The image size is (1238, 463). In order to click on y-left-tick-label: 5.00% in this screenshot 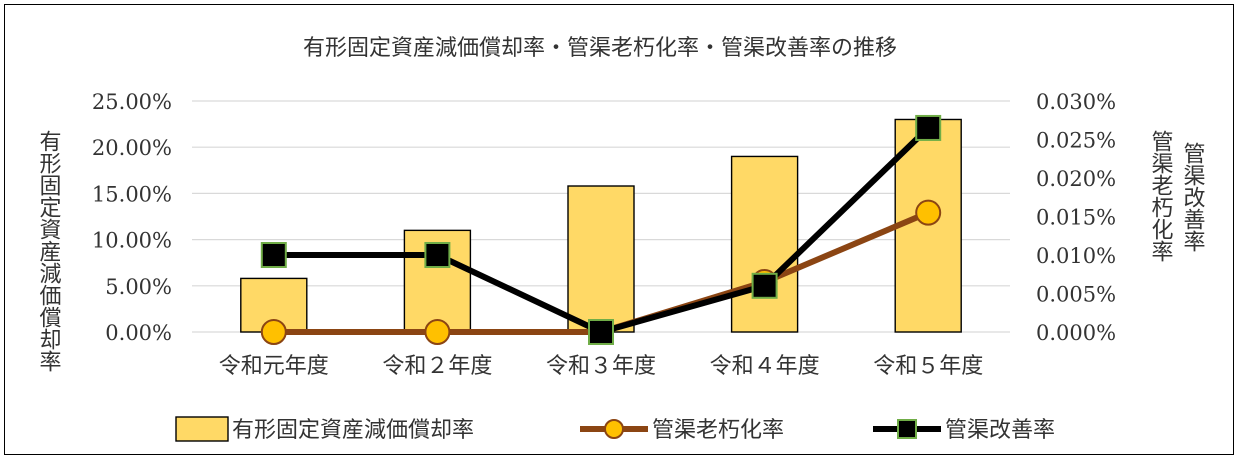, I will do `click(138, 287)`.